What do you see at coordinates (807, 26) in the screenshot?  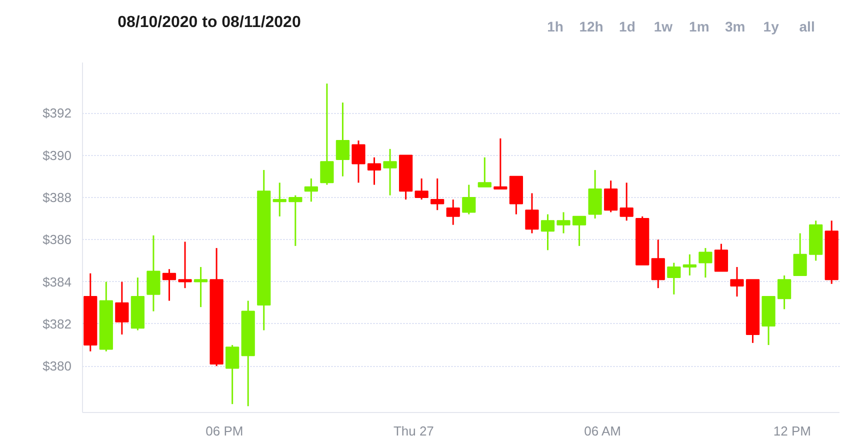 I see `text: all` at bounding box center [807, 26].